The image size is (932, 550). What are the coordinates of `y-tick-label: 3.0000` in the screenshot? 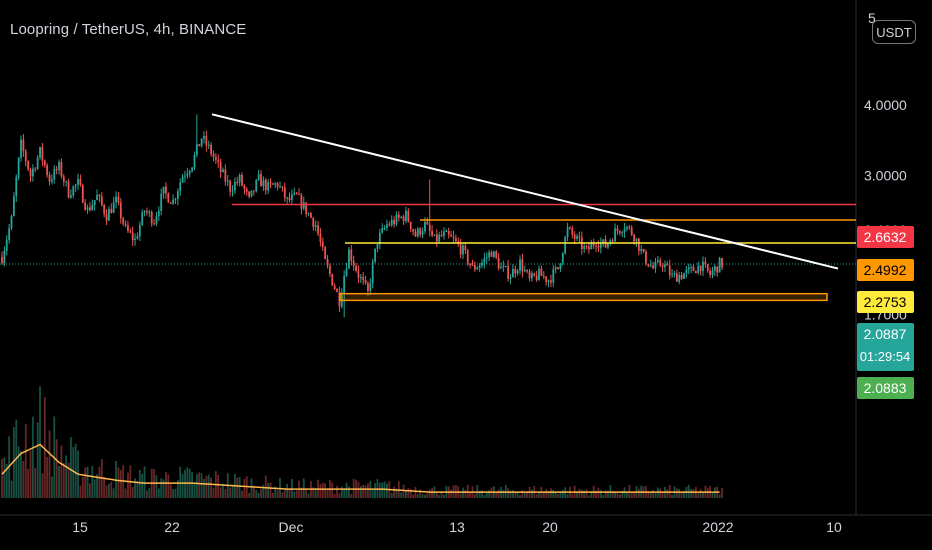 It's located at (885, 175).